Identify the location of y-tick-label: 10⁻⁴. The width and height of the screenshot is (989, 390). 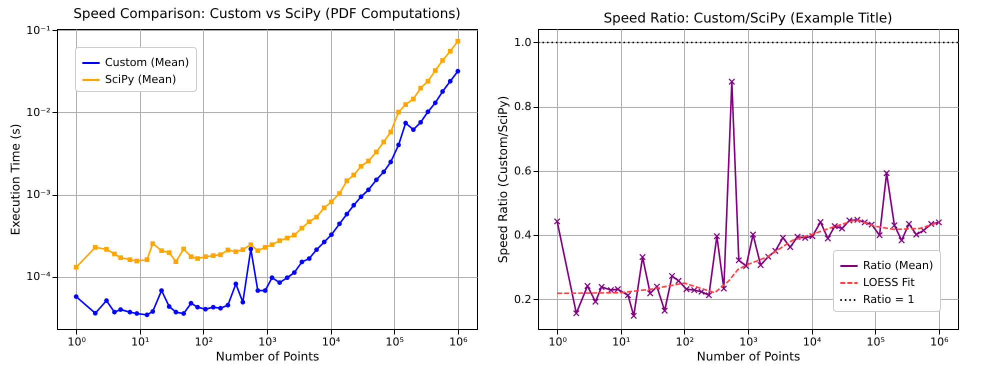
(39, 277).